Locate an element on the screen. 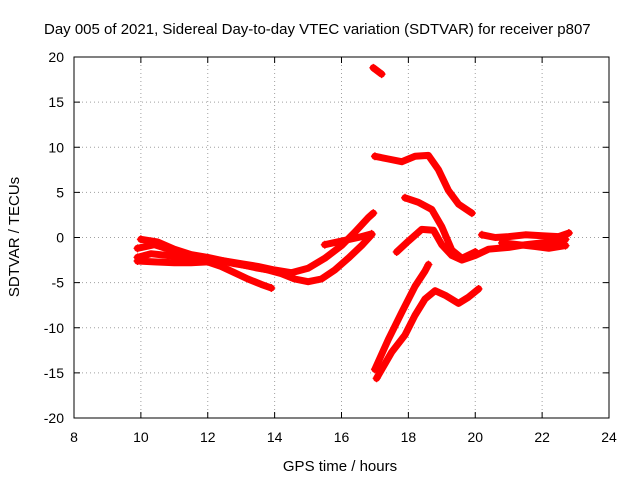  y-tick-label: 5 is located at coordinates (60, 192).